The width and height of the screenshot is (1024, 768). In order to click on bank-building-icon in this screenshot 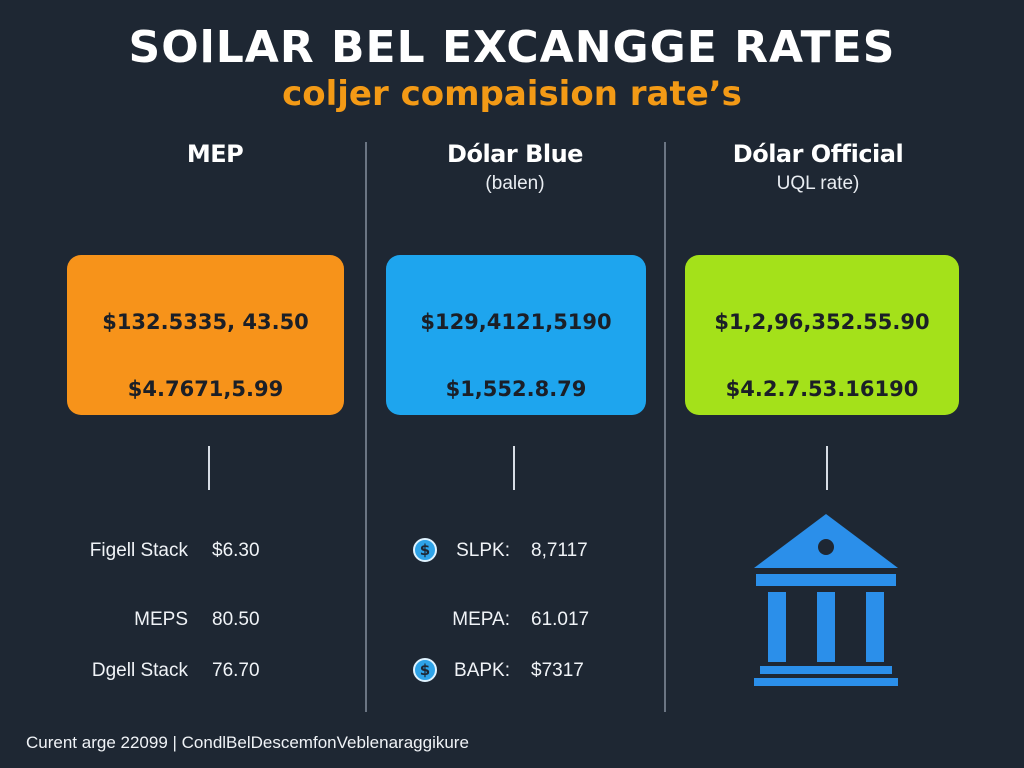, I will do `click(826, 600)`.